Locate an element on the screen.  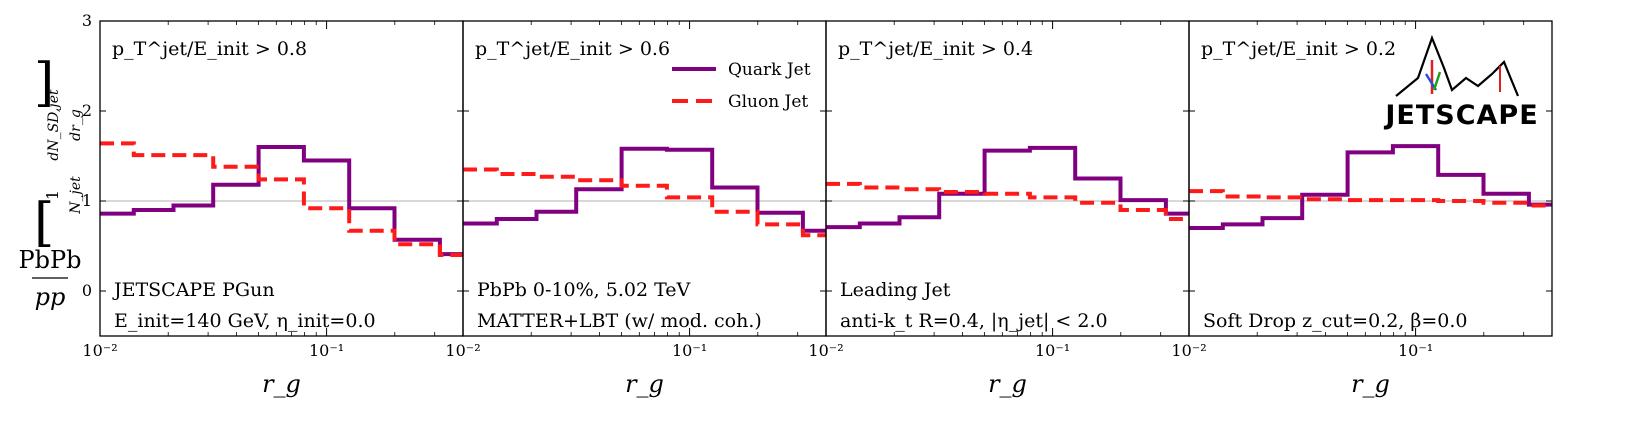
y-axis-label: PbPb pp [ ] 1 N_jet dN_SD,jet dr_g is located at coordinates (51, 182).